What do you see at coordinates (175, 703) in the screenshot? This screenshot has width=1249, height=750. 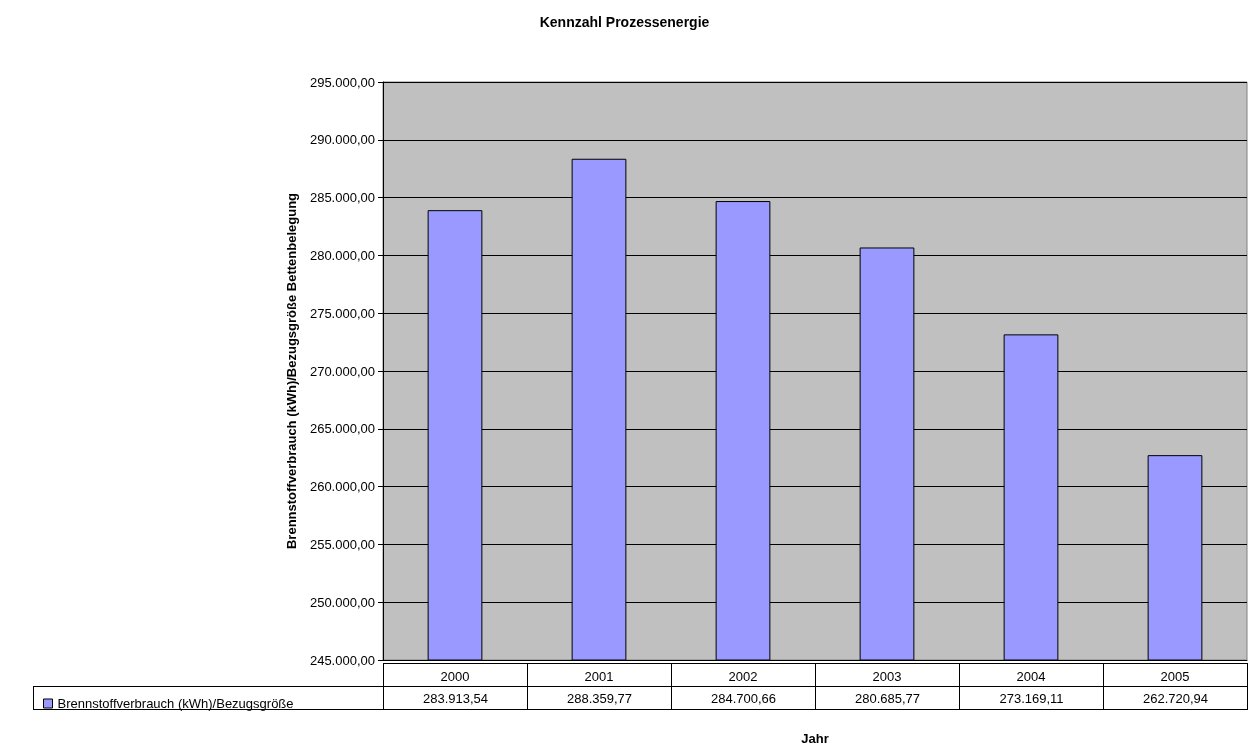 I see `legend-label: Brennstoffverbrauch (kWh)/Bezugsgröße` at bounding box center [175, 703].